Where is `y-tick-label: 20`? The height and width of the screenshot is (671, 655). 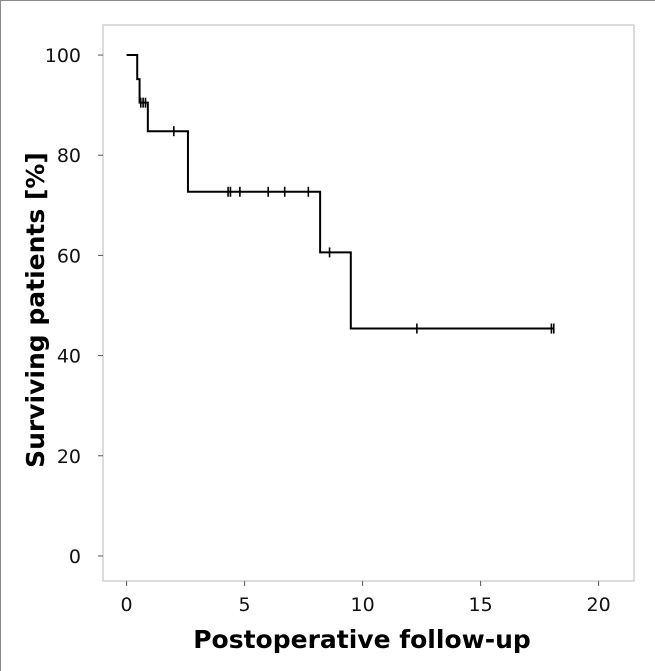
y-tick-label: 20 is located at coordinates (69, 457).